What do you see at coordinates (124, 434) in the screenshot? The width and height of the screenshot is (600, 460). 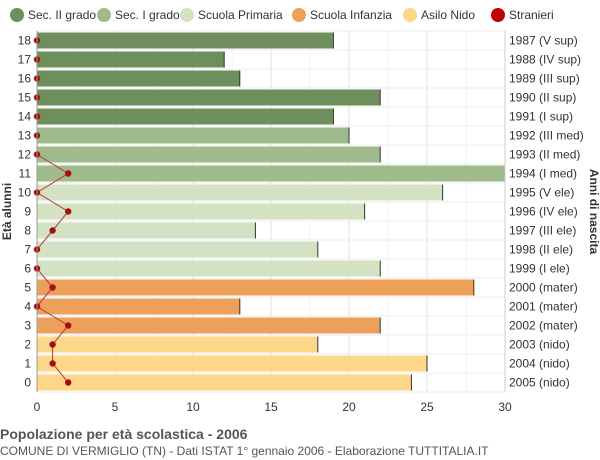 I see `chart-title: Popolazione per età scolastica - 2006` at bounding box center [124, 434].